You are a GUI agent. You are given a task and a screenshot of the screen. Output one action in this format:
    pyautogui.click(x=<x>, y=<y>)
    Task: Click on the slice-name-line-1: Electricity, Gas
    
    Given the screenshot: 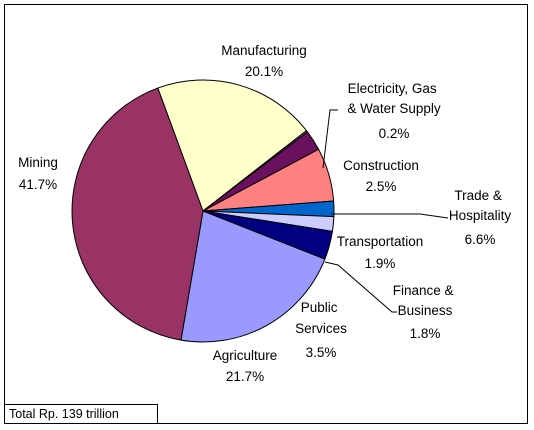 What is the action you would take?
    pyautogui.click(x=392, y=88)
    